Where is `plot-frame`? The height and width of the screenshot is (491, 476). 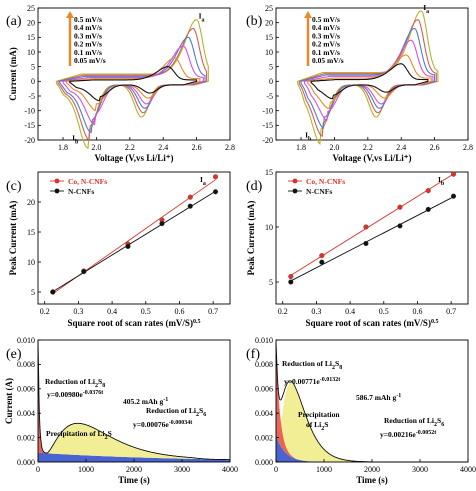 plot-frame is located at coordinates (134, 238).